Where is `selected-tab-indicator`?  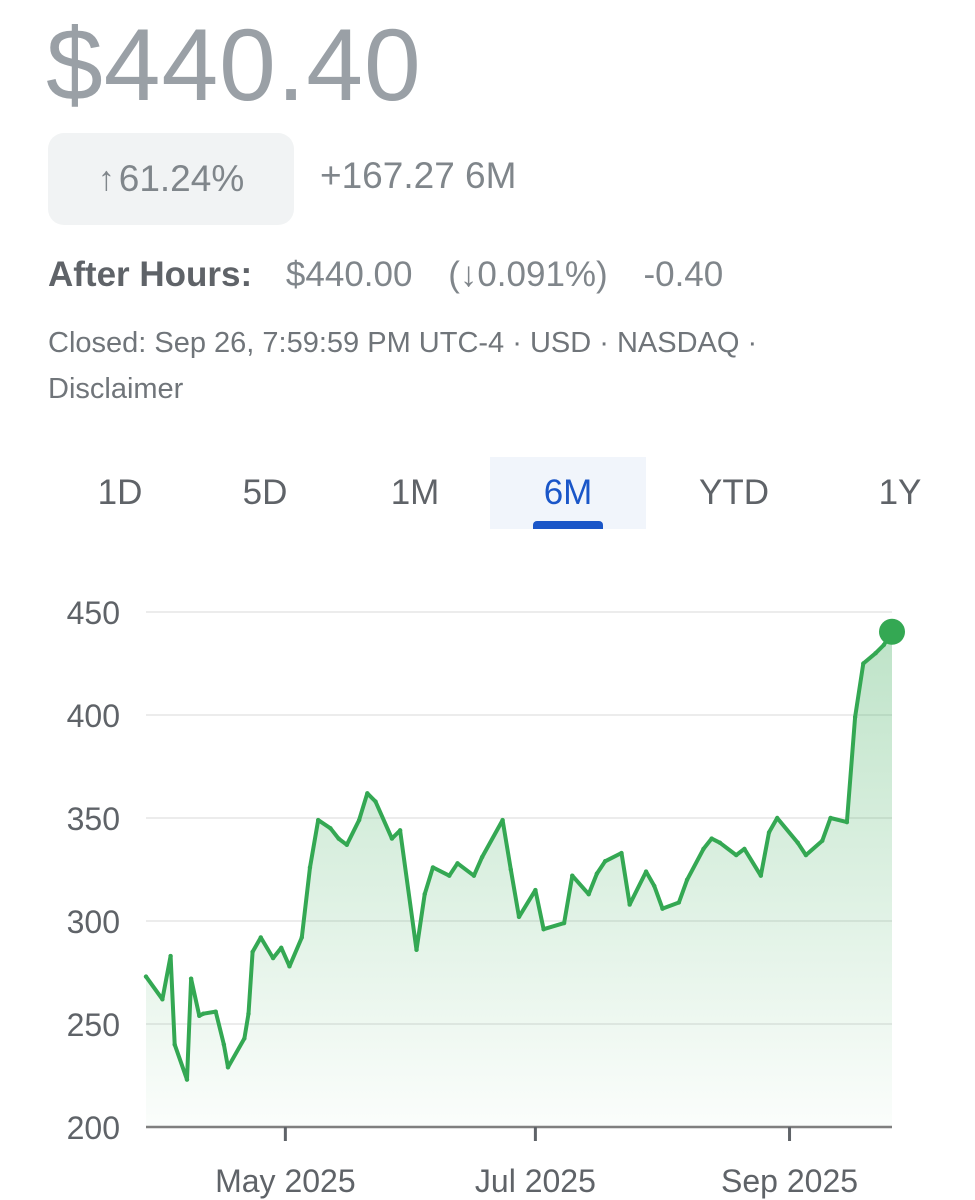
selected-tab-indicator is located at coordinates (568, 525).